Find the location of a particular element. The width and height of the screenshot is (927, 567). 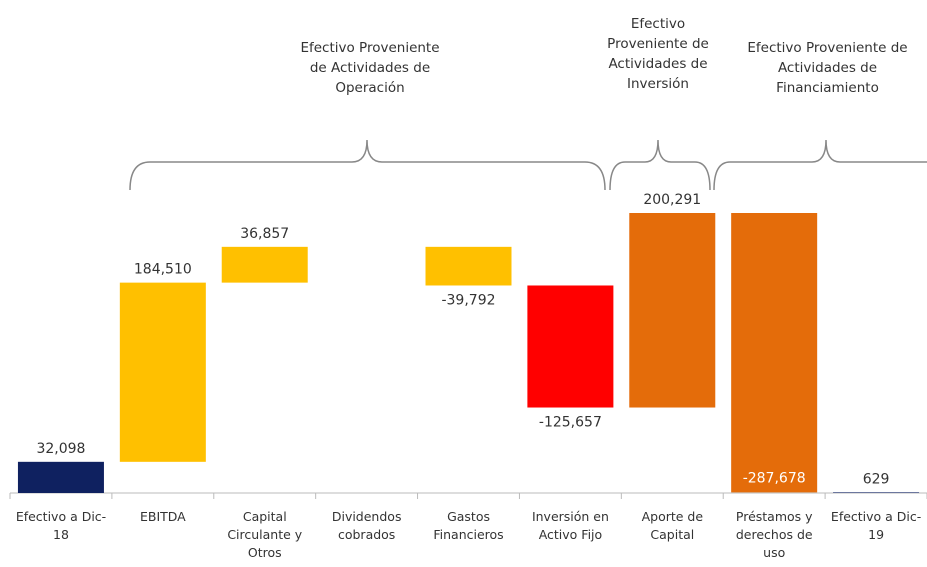

value-label: 629 is located at coordinates (876, 479).